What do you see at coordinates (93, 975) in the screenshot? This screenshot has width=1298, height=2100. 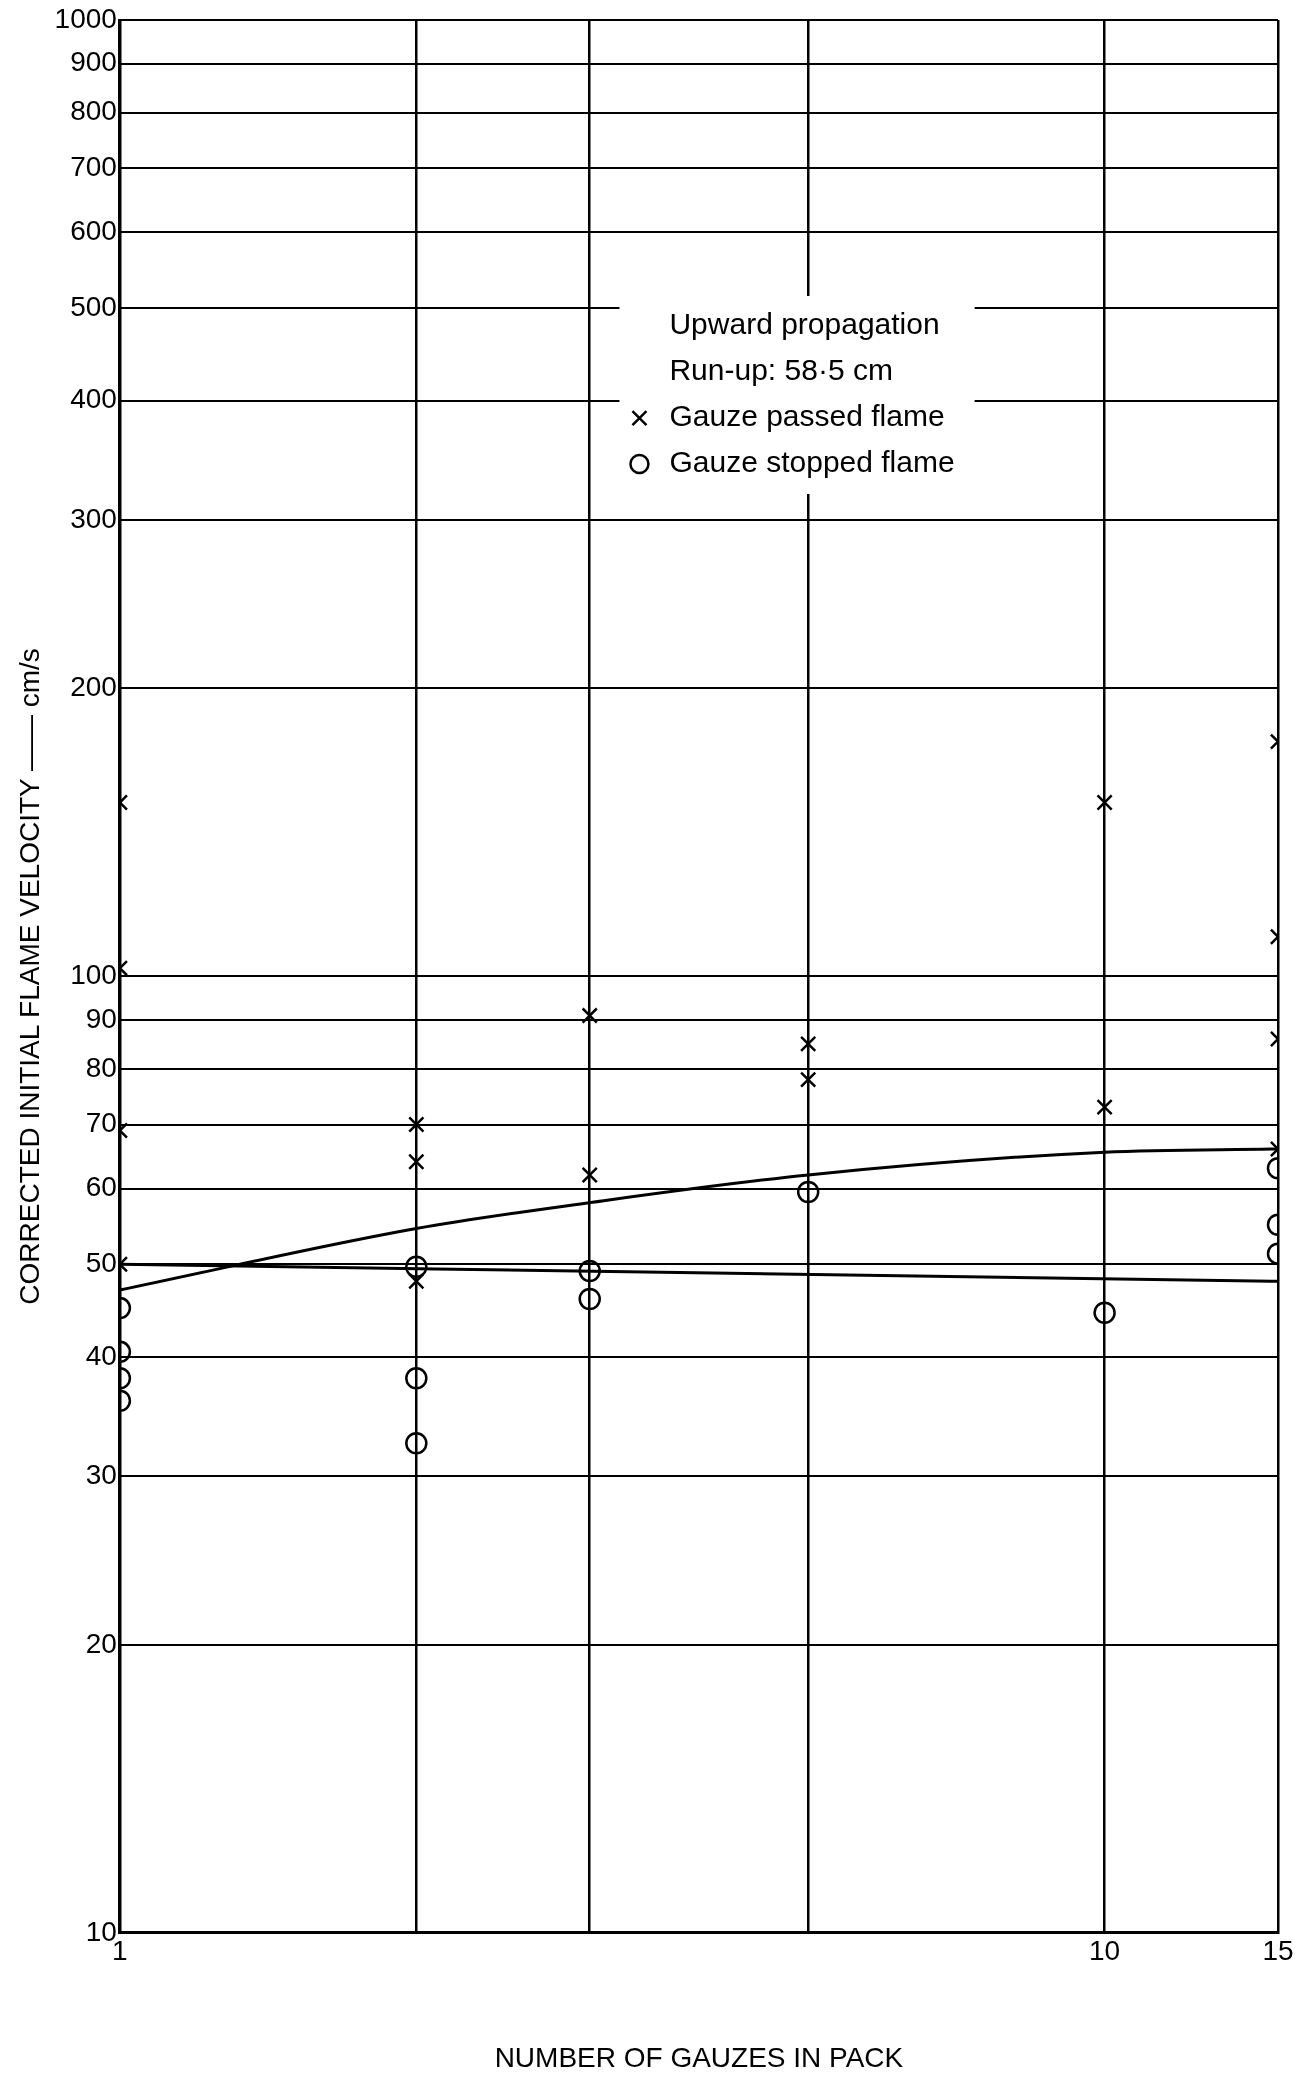 I see `y-tick-label: 100` at bounding box center [93, 975].